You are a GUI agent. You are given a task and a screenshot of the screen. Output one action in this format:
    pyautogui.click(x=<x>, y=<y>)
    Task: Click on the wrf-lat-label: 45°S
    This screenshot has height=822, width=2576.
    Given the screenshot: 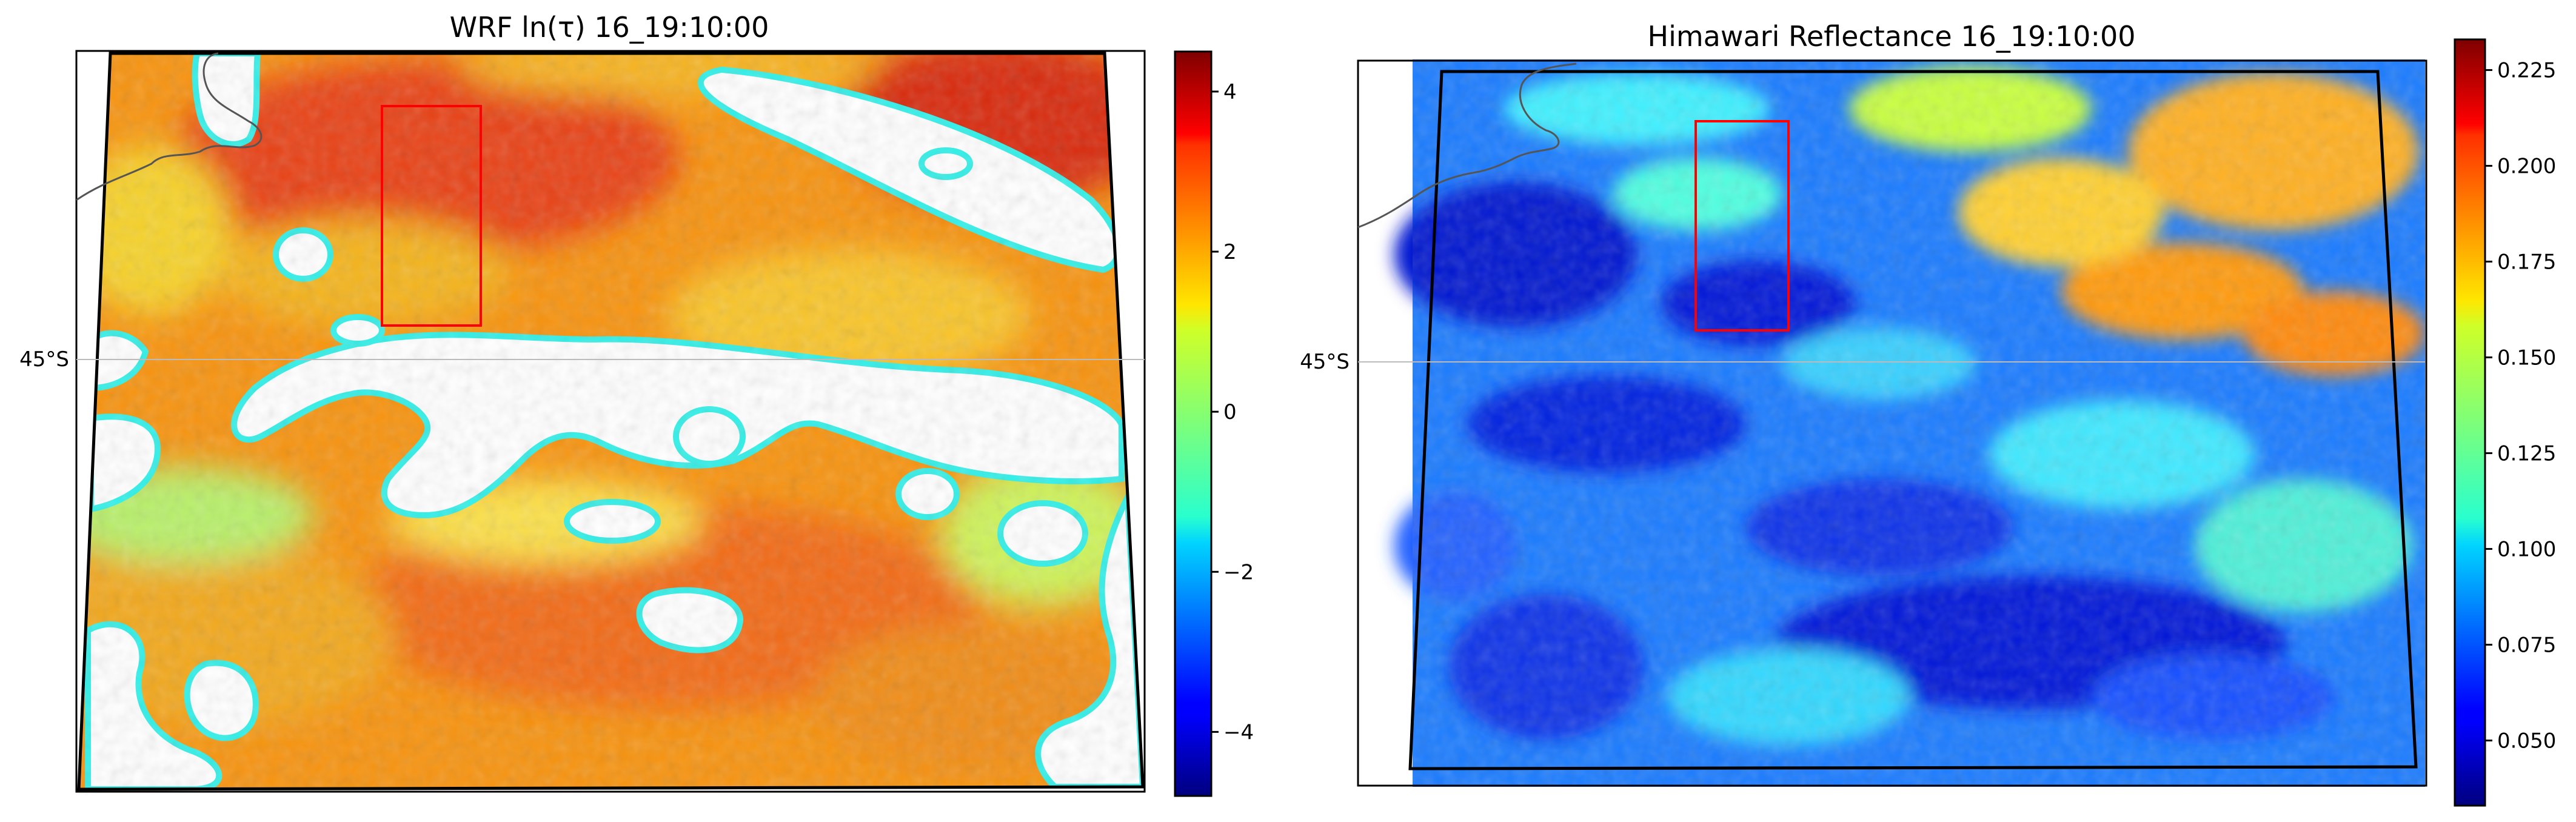 What is the action you would take?
    pyautogui.click(x=44, y=360)
    